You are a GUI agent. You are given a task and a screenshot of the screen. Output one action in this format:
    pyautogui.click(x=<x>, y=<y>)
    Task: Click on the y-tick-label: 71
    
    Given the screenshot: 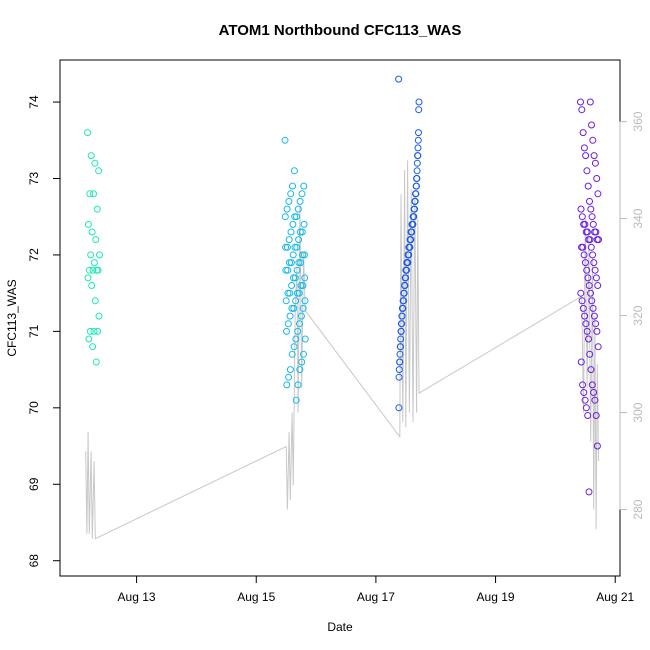 What is the action you would take?
    pyautogui.click(x=34, y=331)
    